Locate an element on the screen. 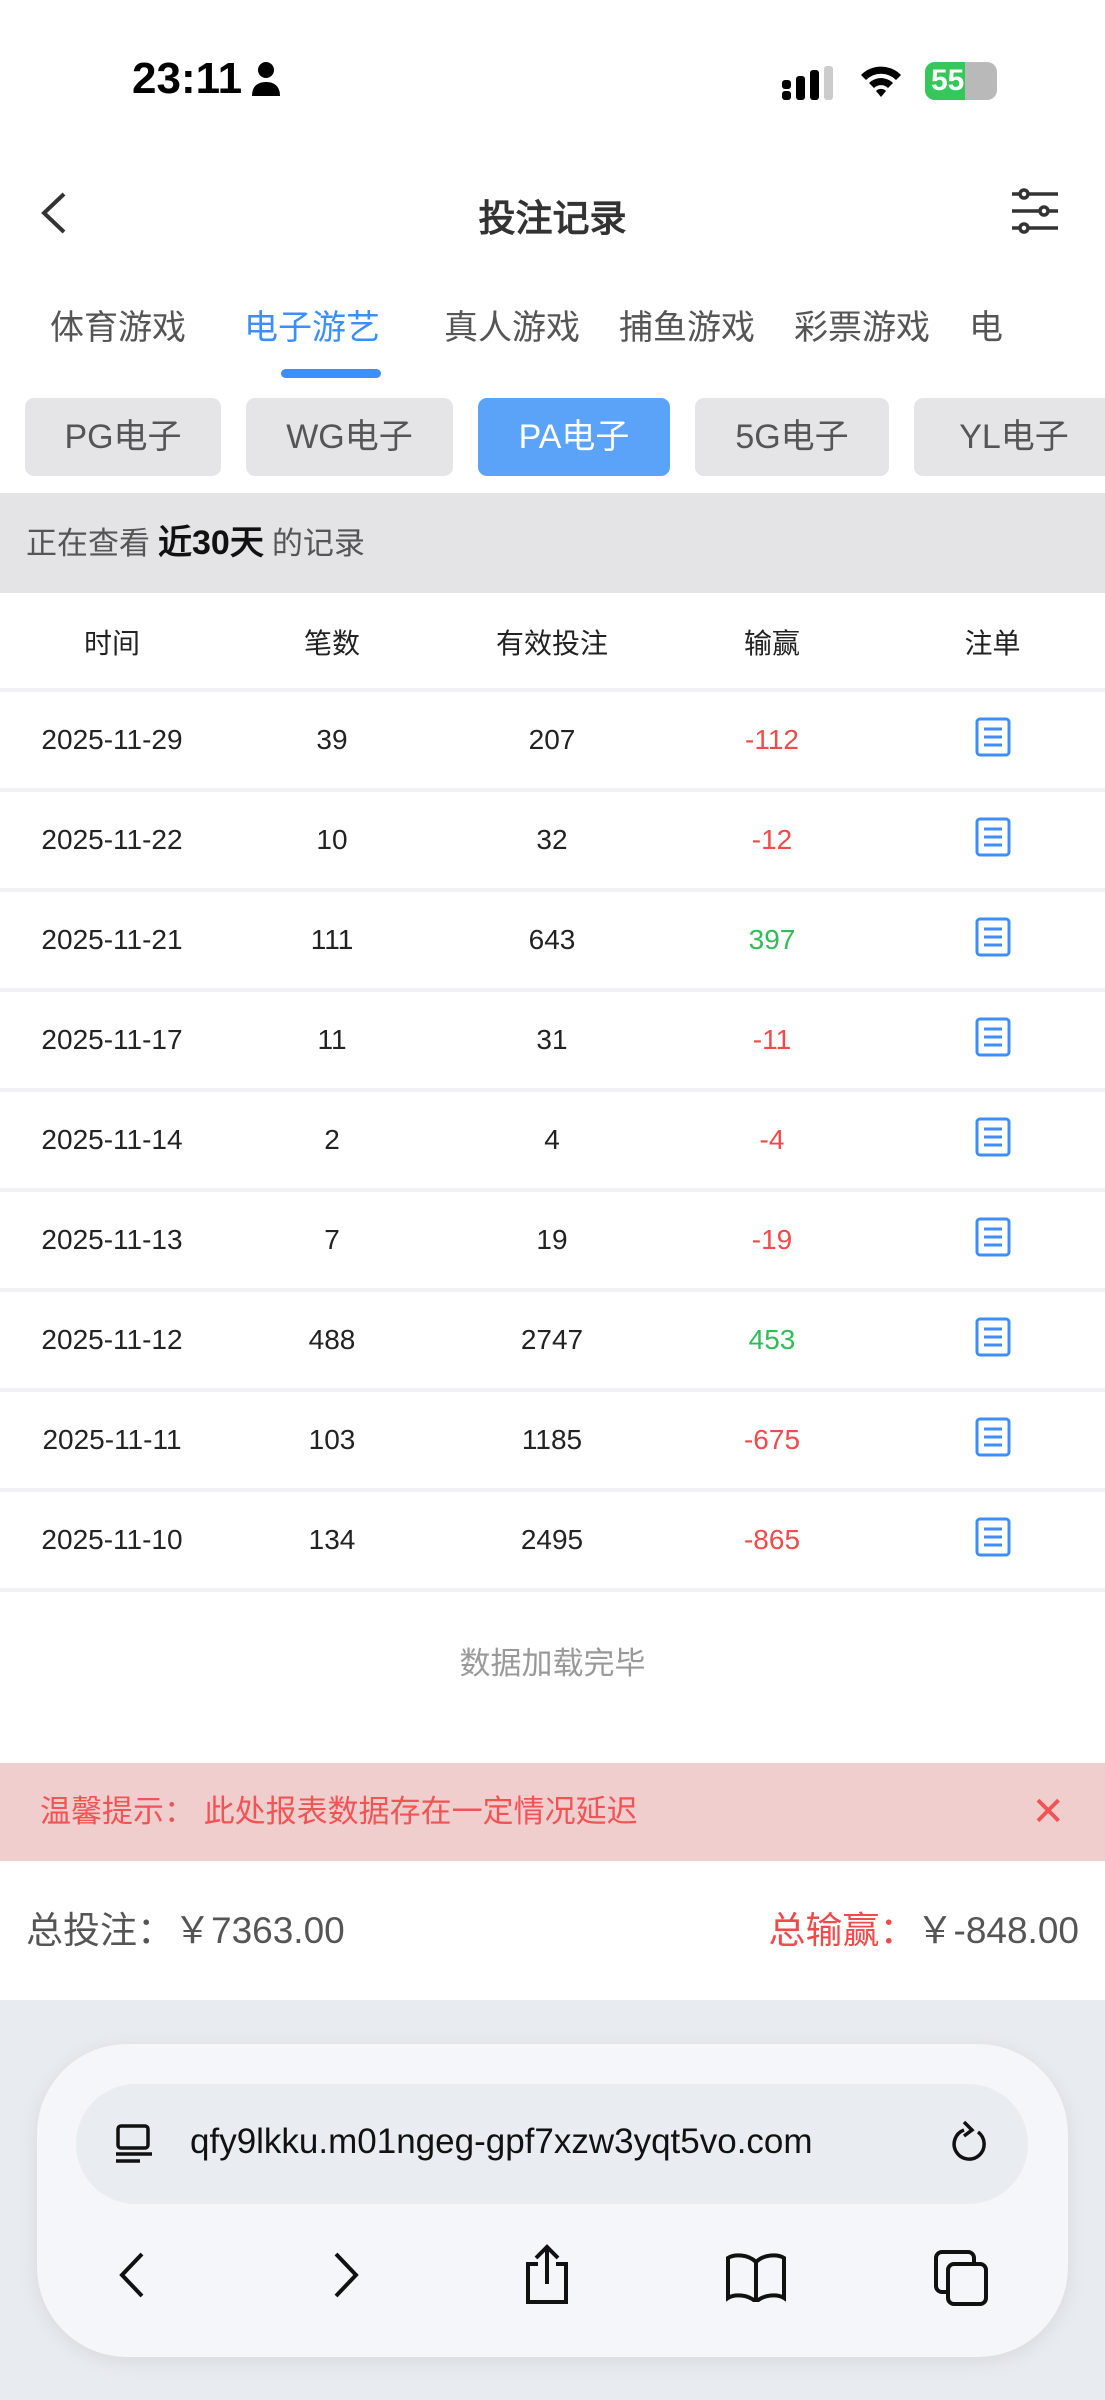 Image resolution: width=1105 pixels, height=2400 pixels. row-win-loss: -19 is located at coordinates (772, 1239).